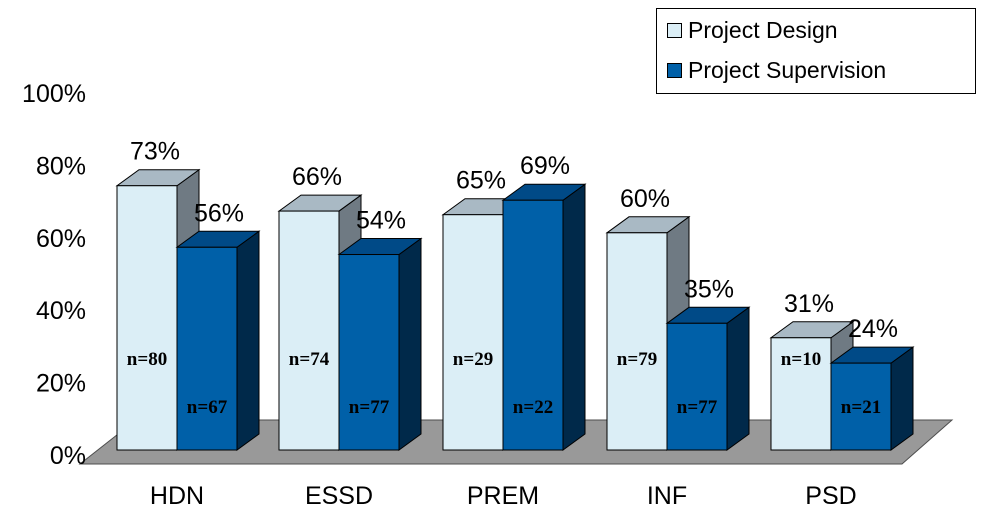  Describe the element at coordinates (147, 359) in the screenshot. I see `n-label: n=80` at that location.